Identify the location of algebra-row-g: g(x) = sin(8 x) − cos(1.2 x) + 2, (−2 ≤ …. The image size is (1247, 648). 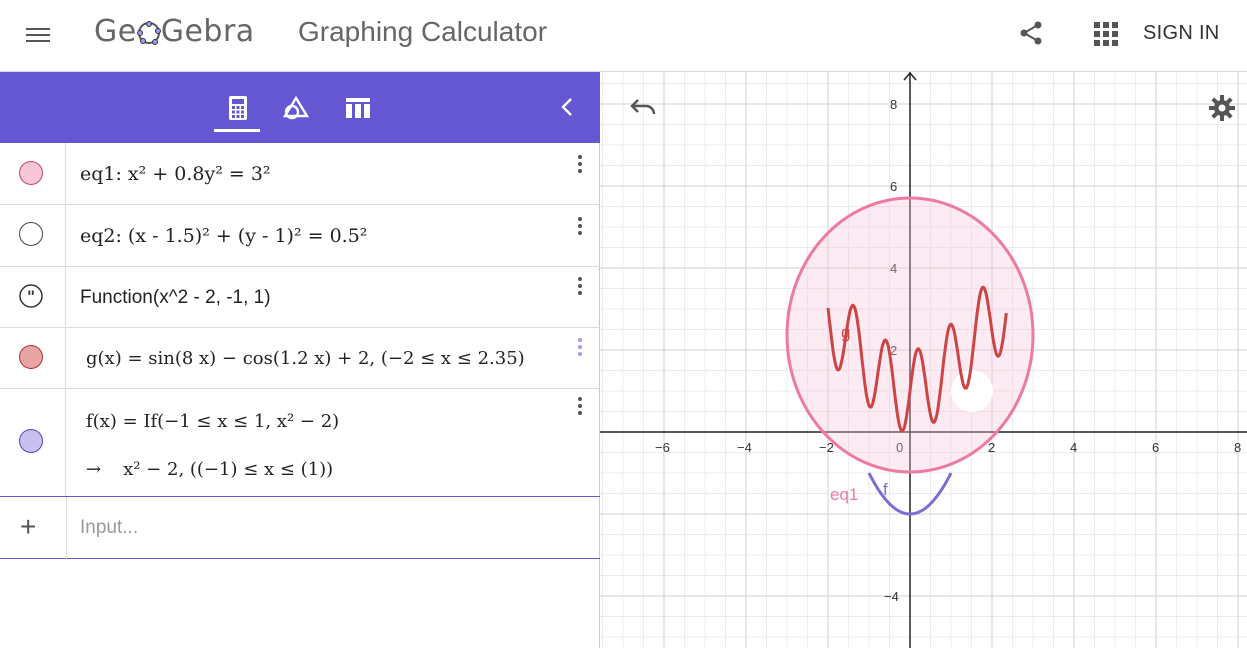
(300, 358).